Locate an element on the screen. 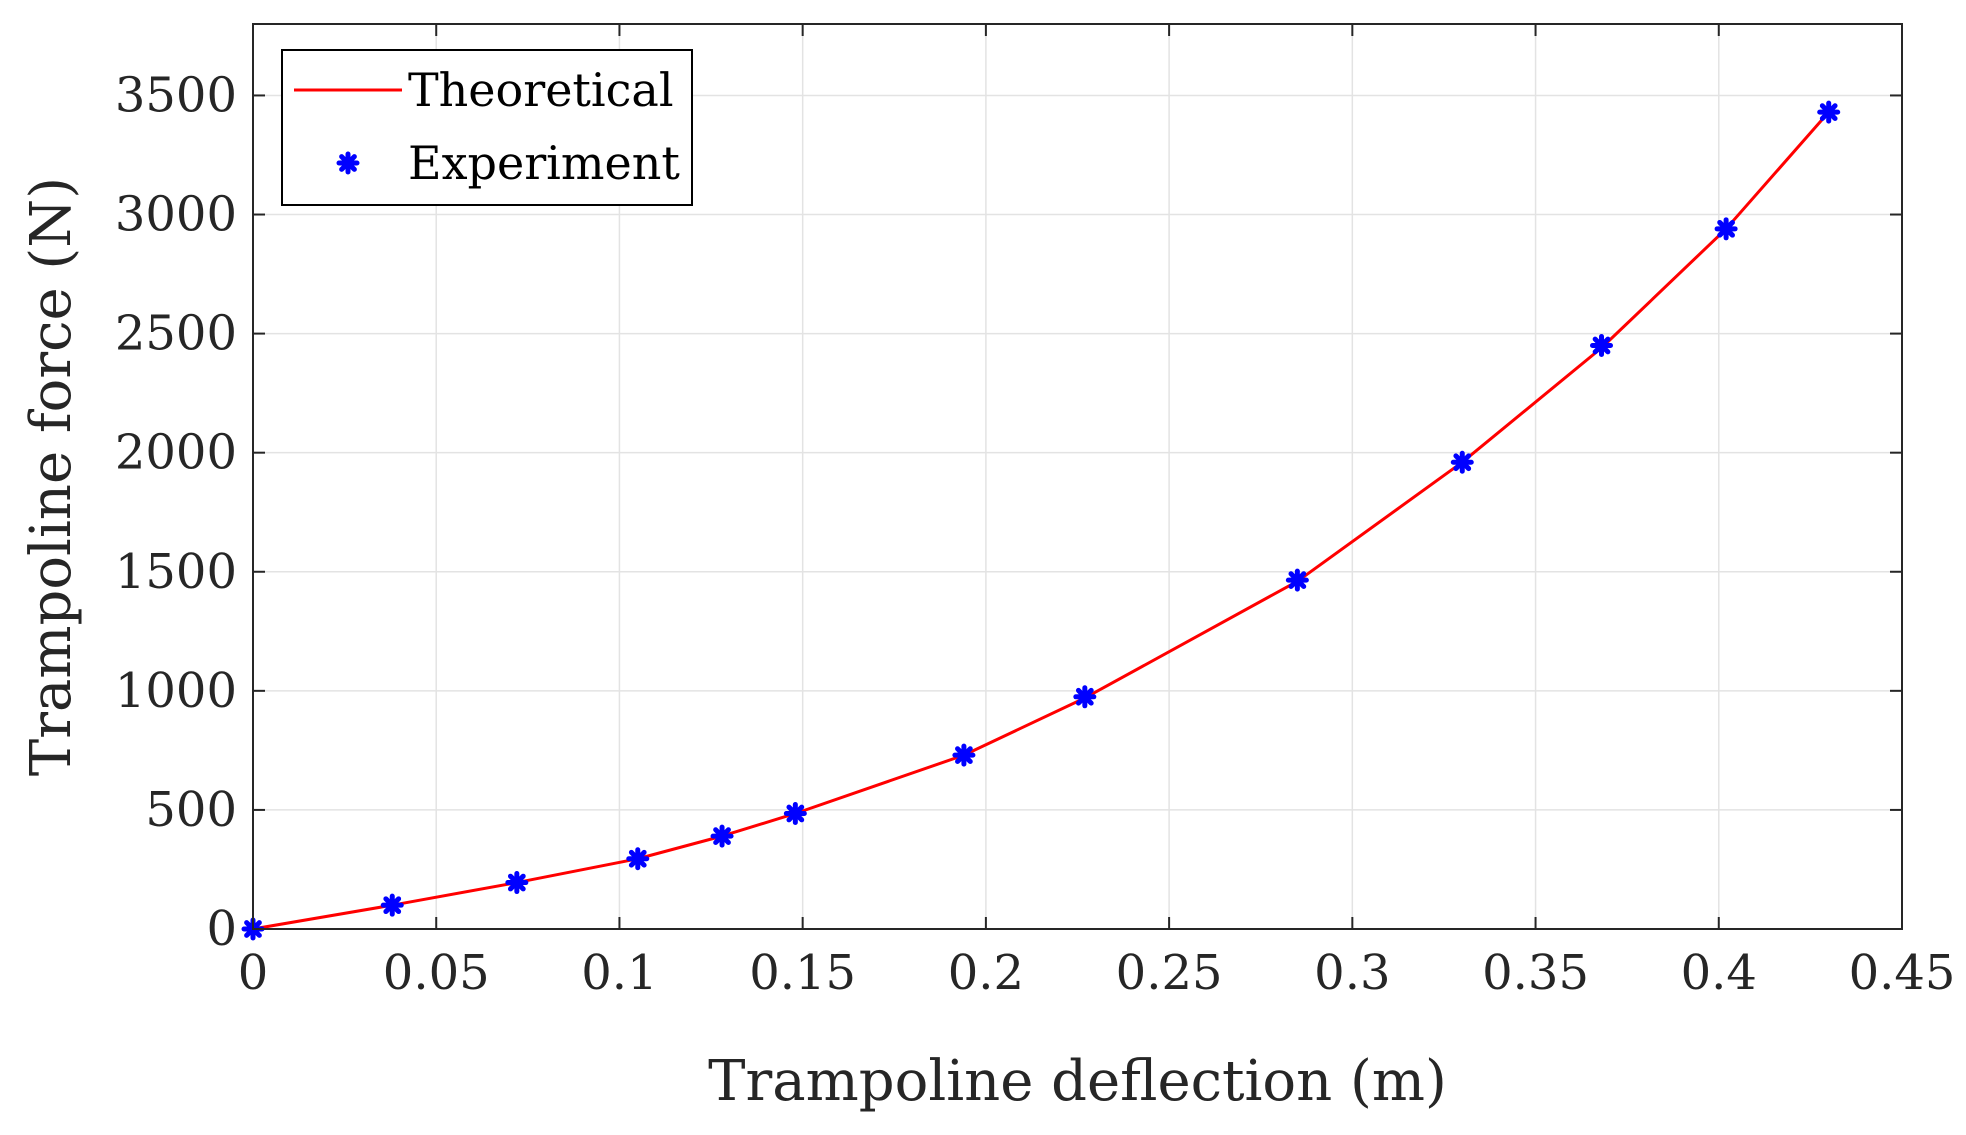 This screenshot has height=1135, width=1966. legend: Theoretical Experiment is located at coordinates (487, 127).